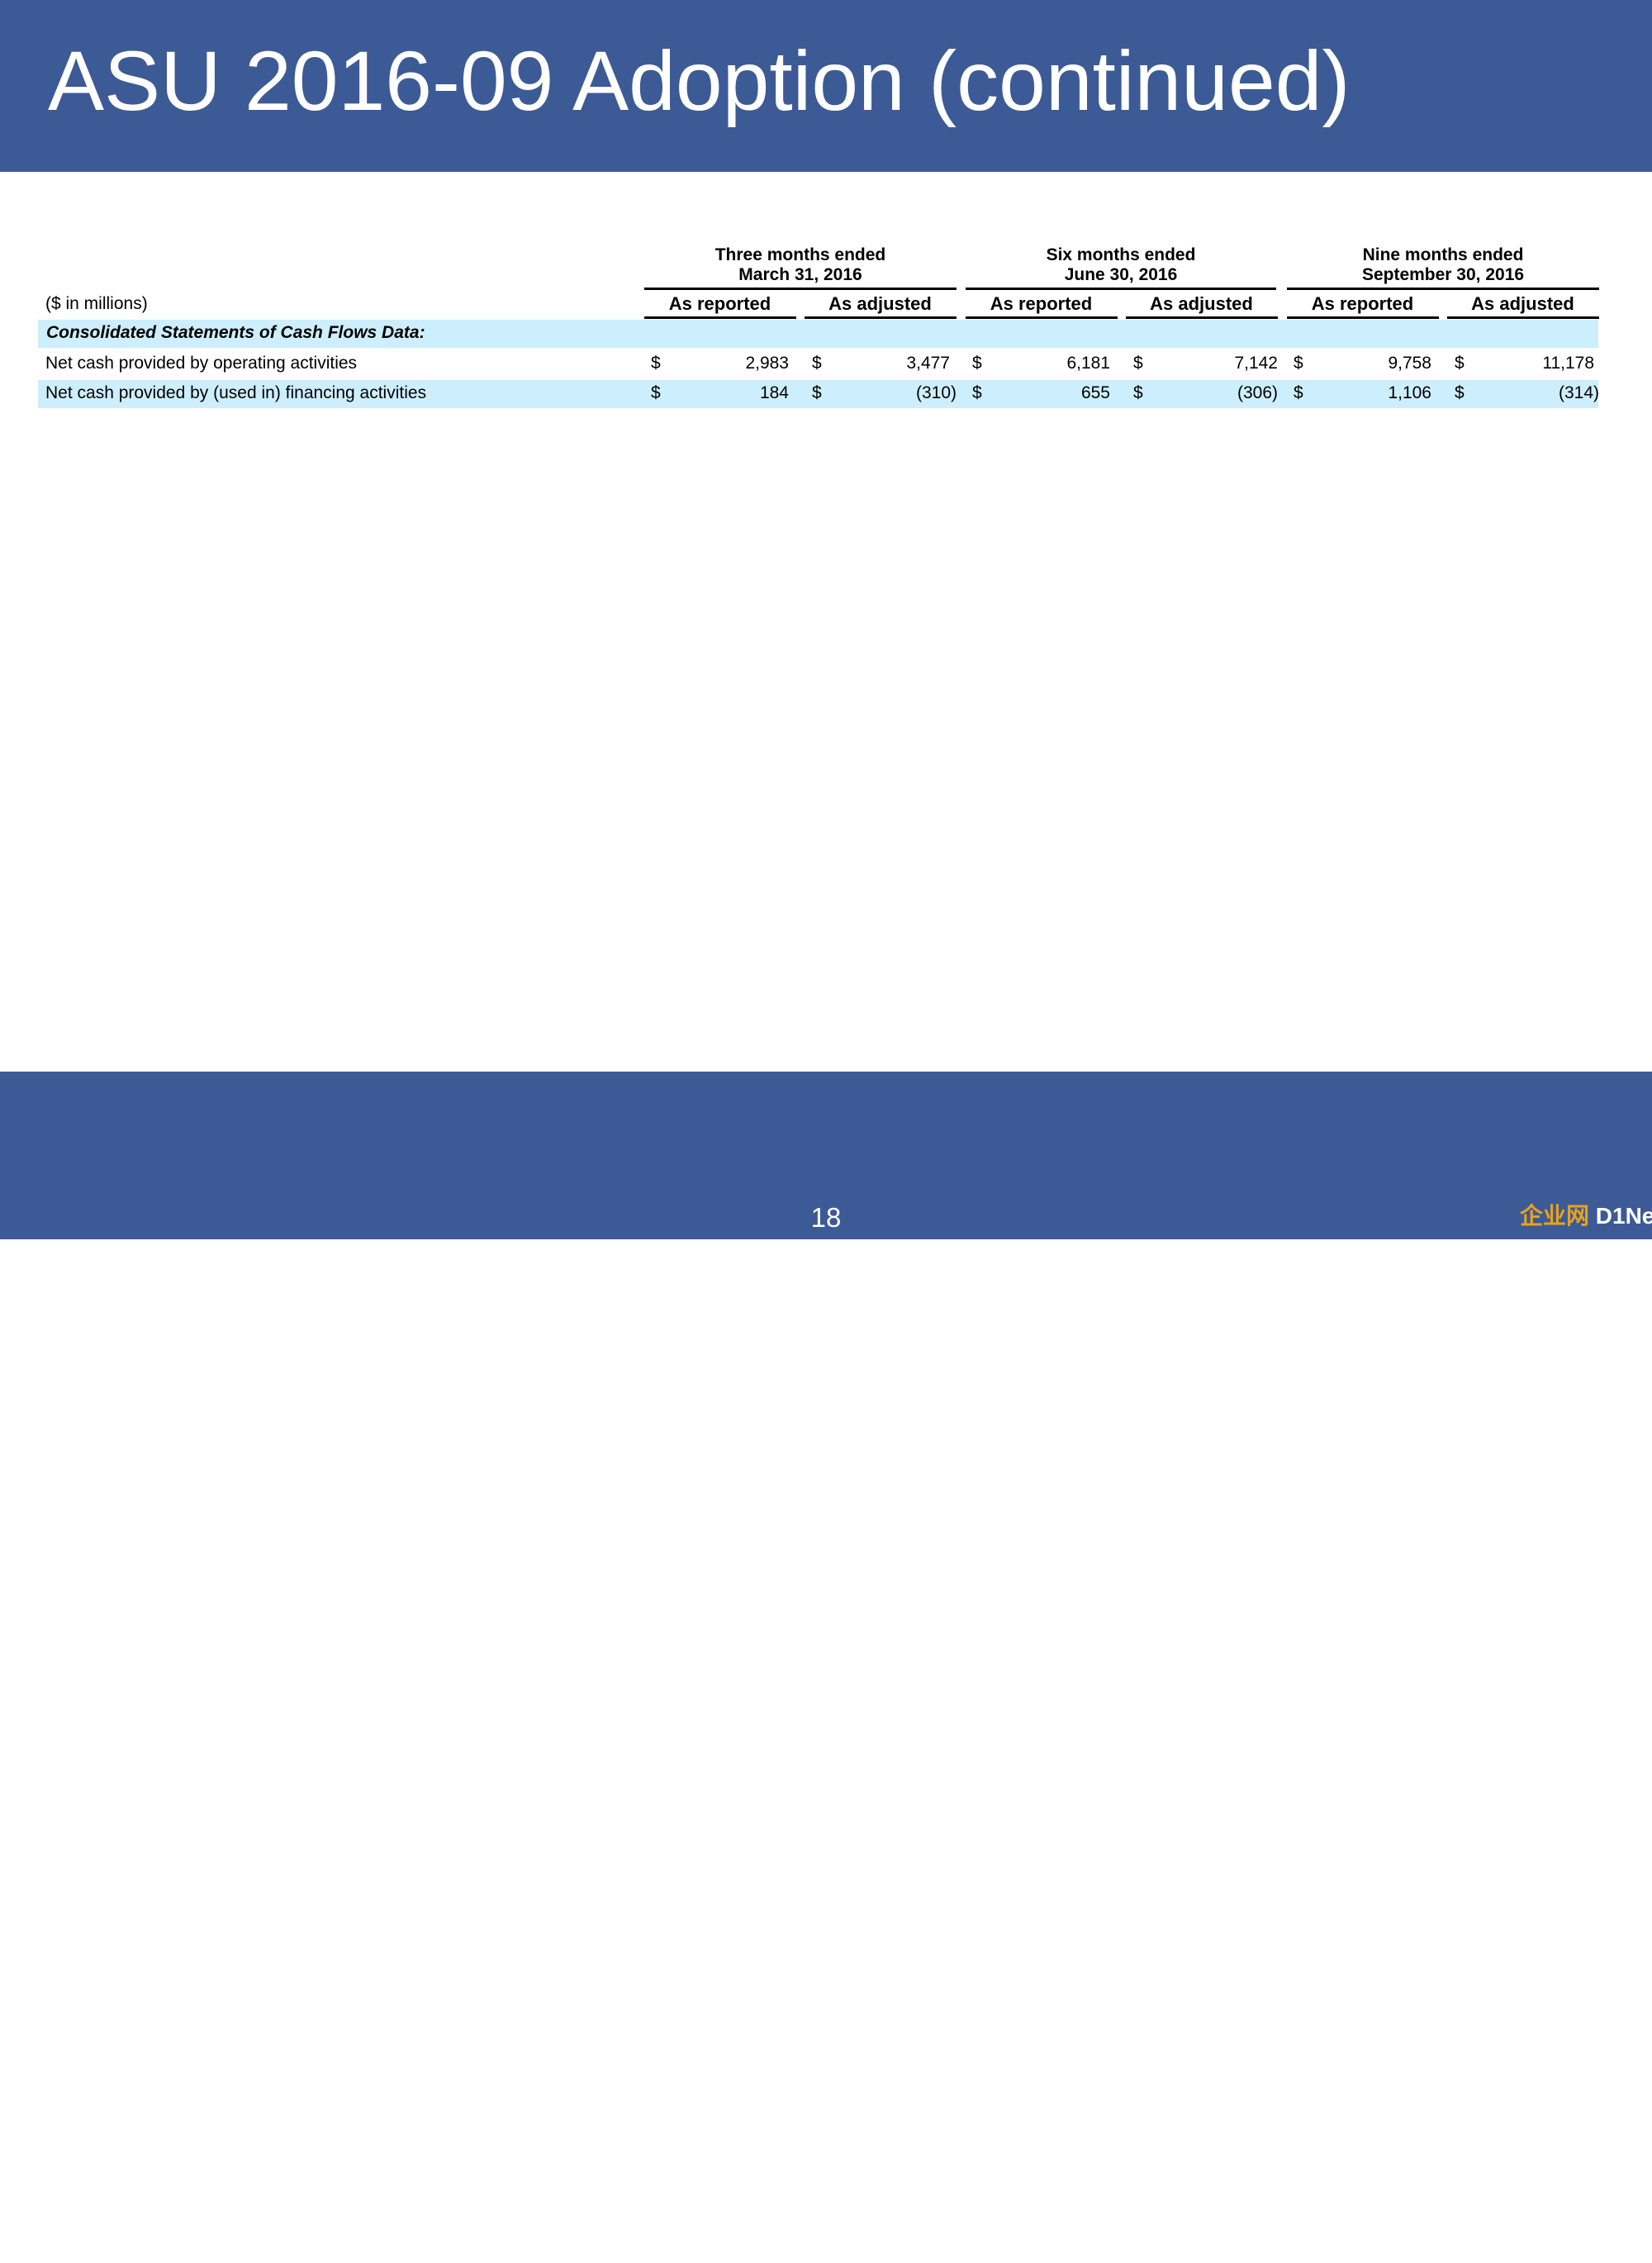  Describe the element at coordinates (1088, 363) in the screenshot. I see `table-cell: 6,181` at that location.